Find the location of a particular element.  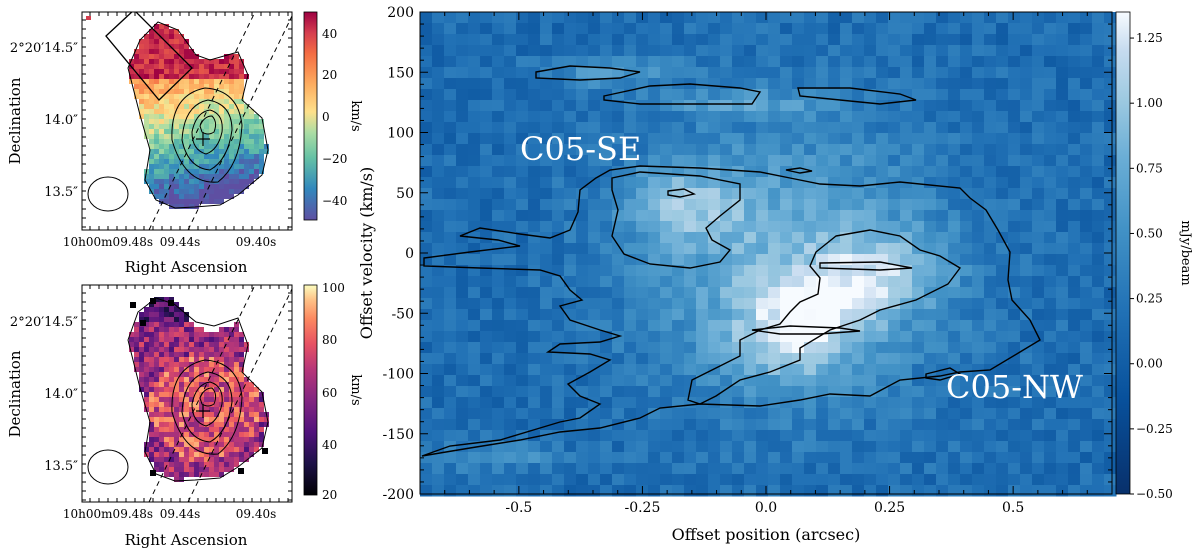

pv-xlabel: Offset position (arcsec) is located at coordinates (766, 534).